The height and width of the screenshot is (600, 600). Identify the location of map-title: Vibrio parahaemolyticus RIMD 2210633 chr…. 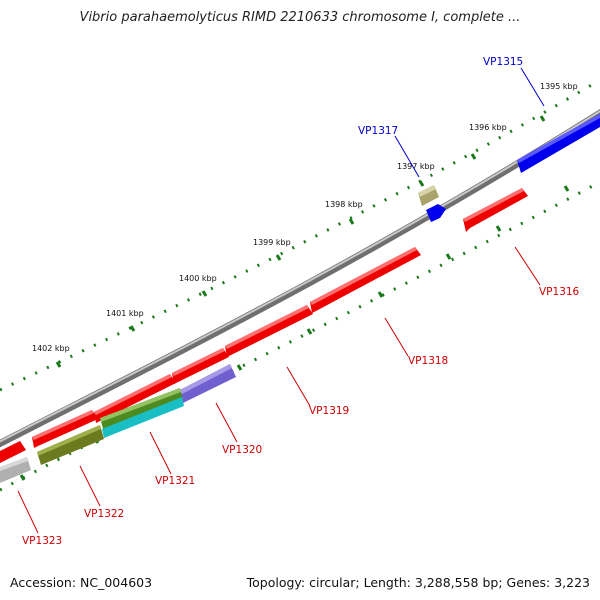
(300, 17).